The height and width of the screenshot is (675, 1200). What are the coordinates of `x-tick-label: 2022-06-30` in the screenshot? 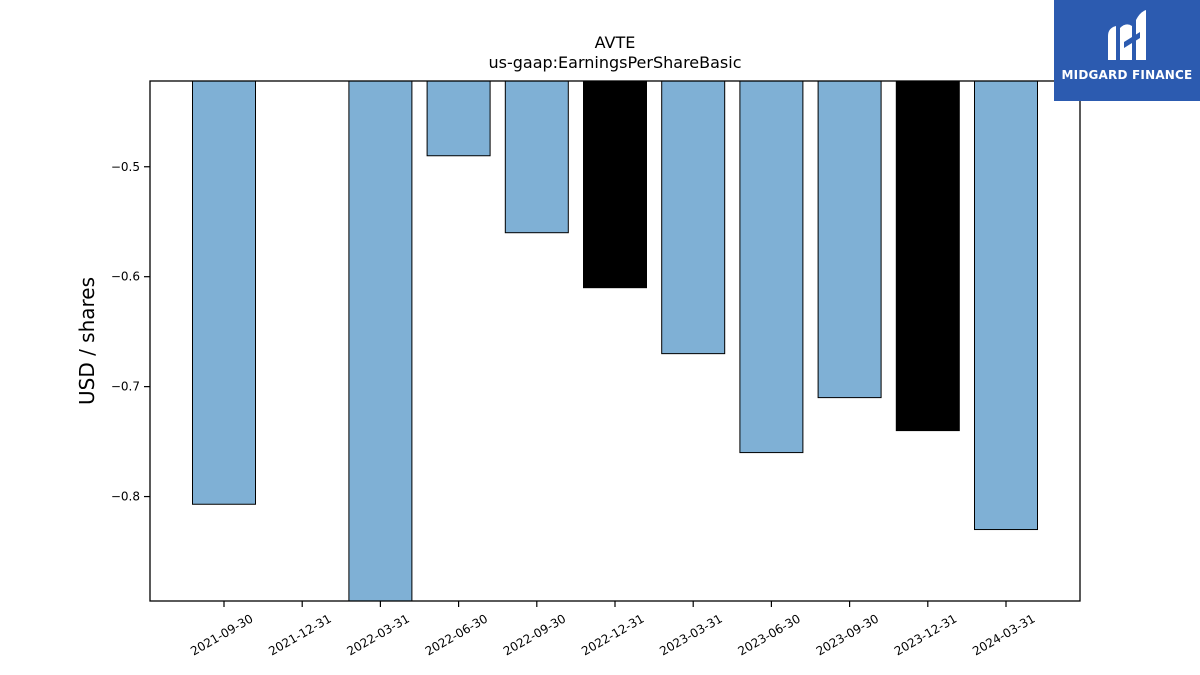 It's located at (456, 634).